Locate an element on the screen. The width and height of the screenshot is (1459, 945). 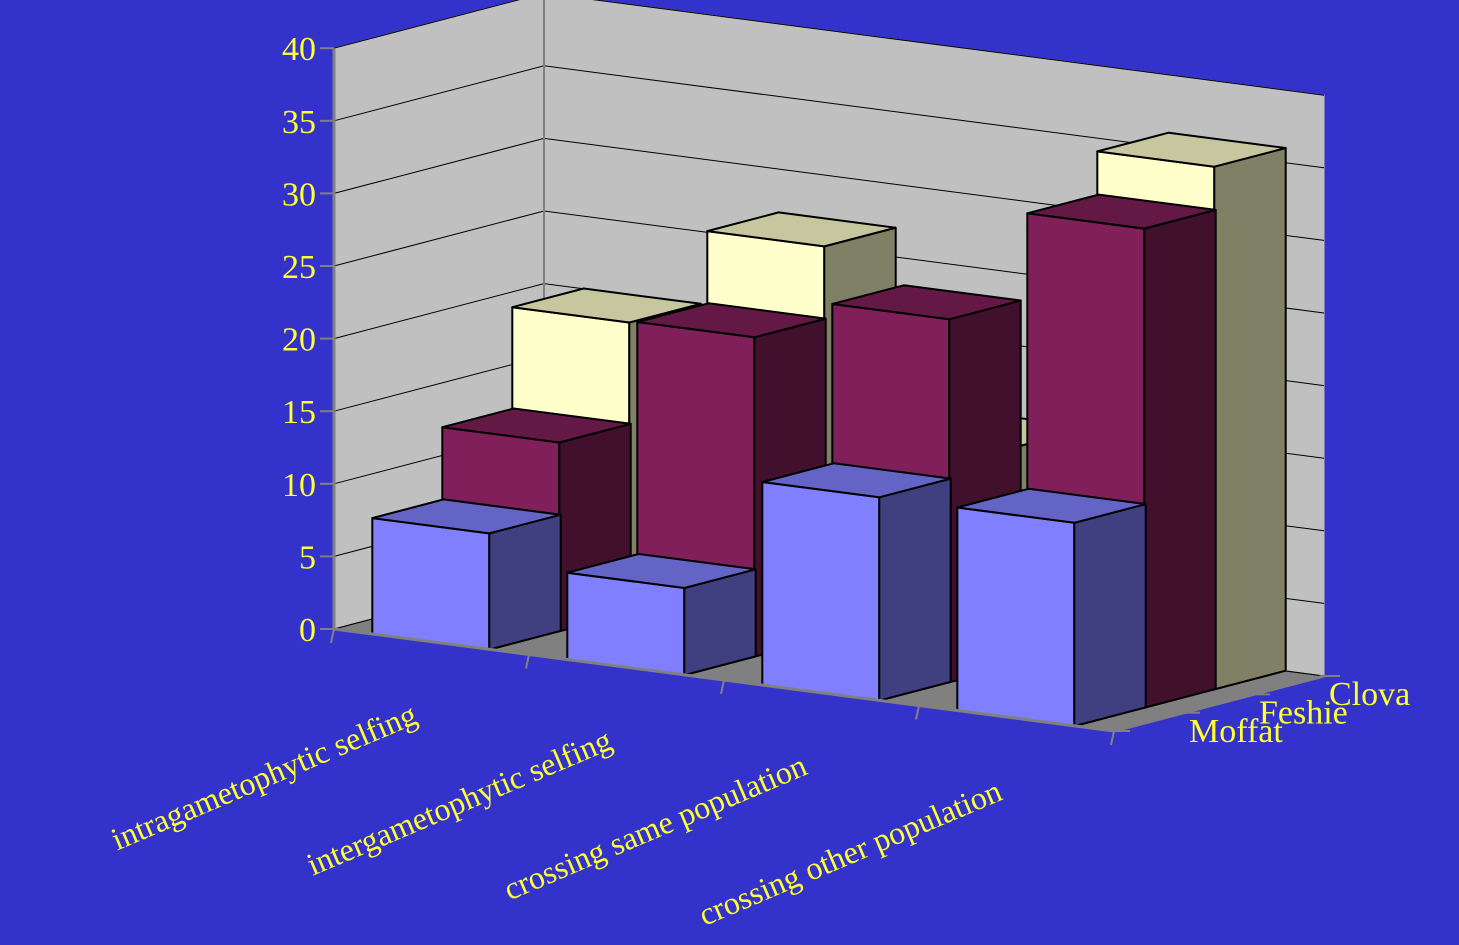
y-axis-tick-labels: 0 5 10 15 20 25 30 35 40 is located at coordinates (299, 340).